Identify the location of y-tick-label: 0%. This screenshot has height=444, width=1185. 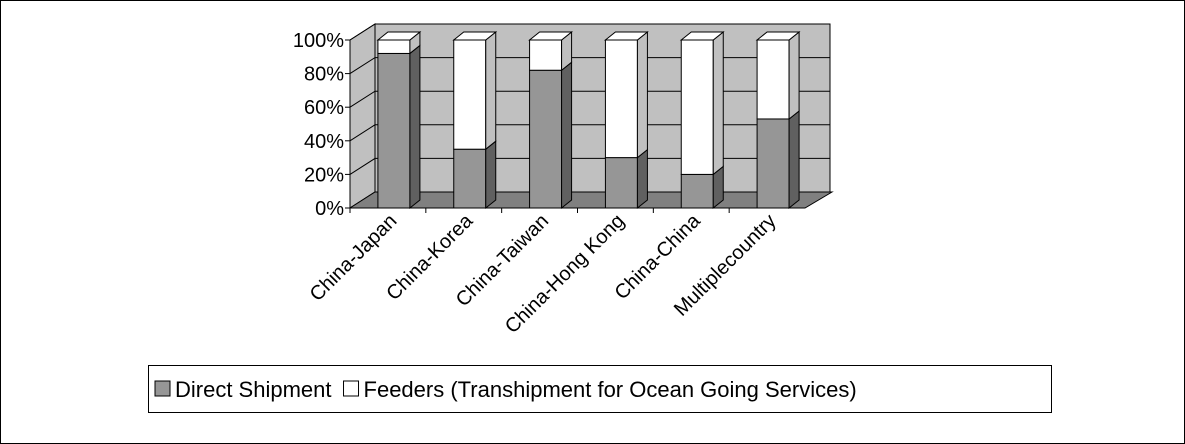
(329, 209).